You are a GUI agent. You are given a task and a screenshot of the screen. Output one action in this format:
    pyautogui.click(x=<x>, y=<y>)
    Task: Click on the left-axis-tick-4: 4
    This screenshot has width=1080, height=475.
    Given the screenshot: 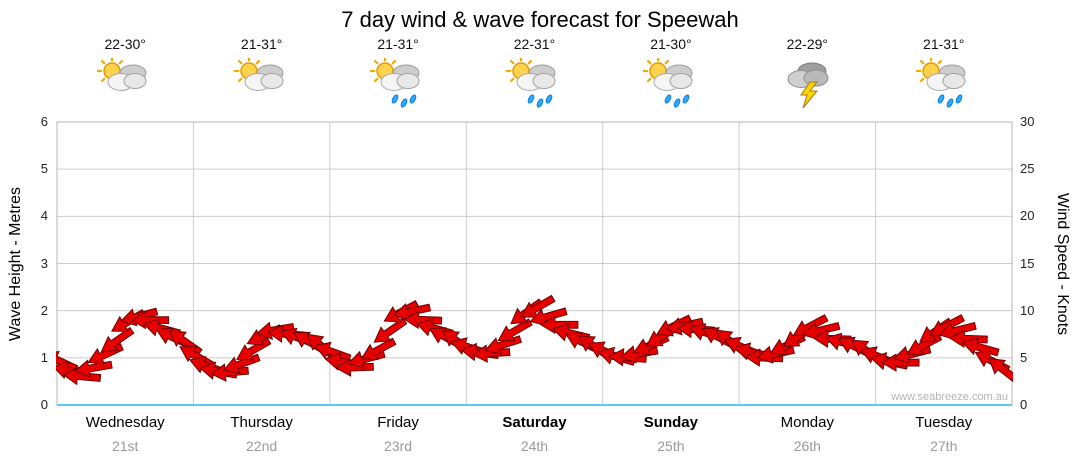 What is the action you would take?
    pyautogui.click(x=44, y=216)
    